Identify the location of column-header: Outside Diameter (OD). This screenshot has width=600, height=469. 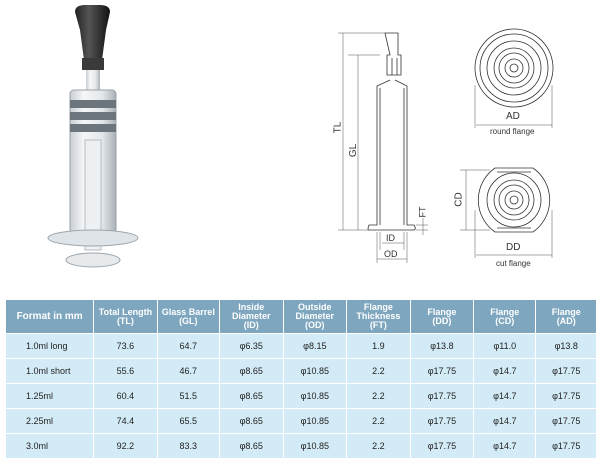
(315, 316).